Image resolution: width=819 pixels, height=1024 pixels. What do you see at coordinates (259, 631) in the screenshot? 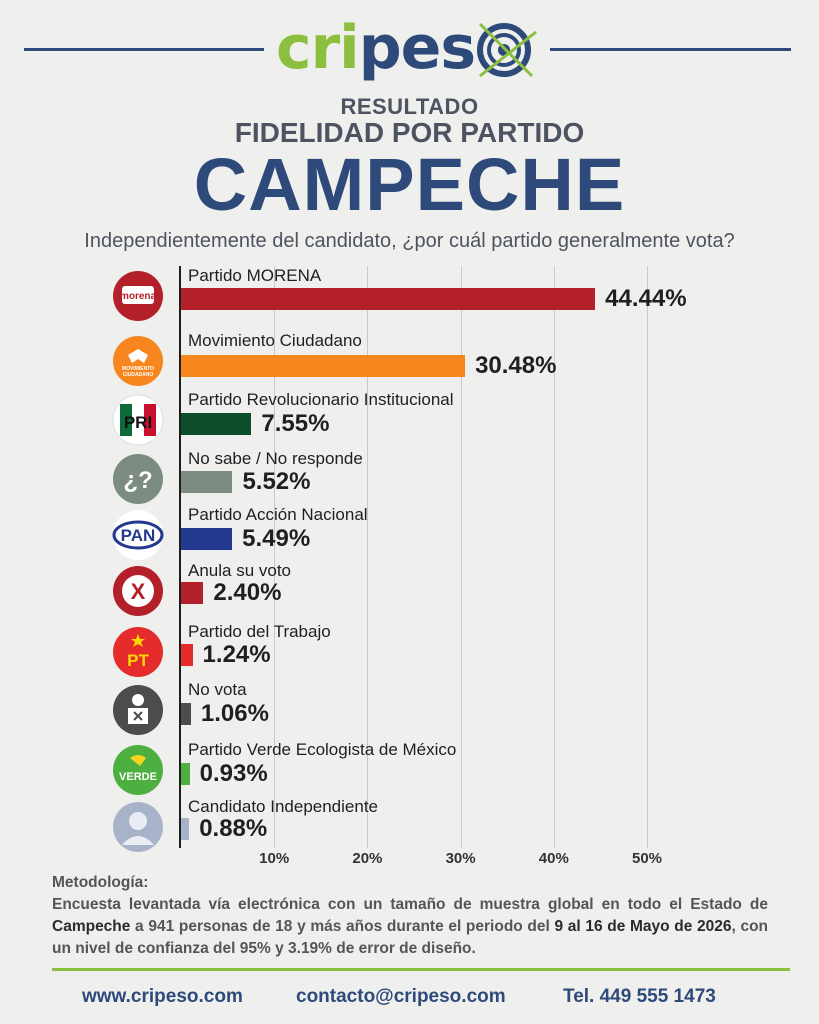
I see `category-label: Partido del Trabajo` at bounding box center [259, 631].